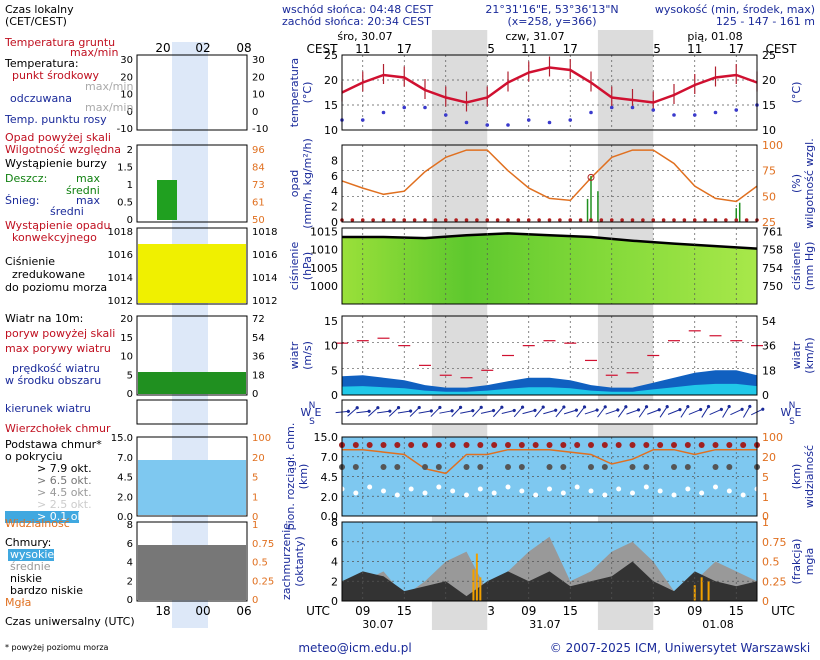  What do you see at coordinates (549, 476) in the screenshot?
I see `cloud-panel-frame` at bounding box center [549, 476].